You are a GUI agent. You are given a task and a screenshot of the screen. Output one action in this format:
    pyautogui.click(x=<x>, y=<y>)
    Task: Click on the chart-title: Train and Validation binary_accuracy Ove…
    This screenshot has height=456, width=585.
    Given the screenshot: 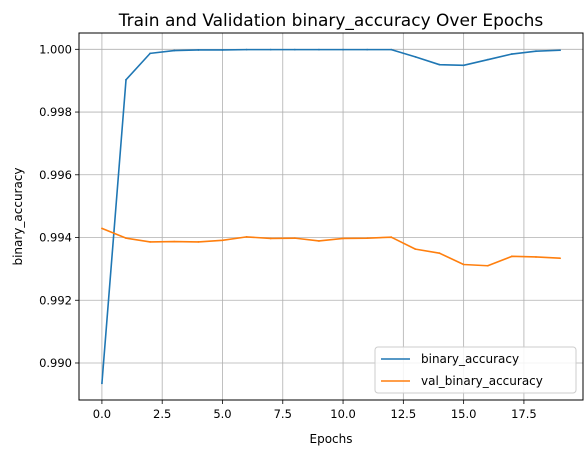 What is the action you would take?
    pyautogui.click(x=331, y=21)
    